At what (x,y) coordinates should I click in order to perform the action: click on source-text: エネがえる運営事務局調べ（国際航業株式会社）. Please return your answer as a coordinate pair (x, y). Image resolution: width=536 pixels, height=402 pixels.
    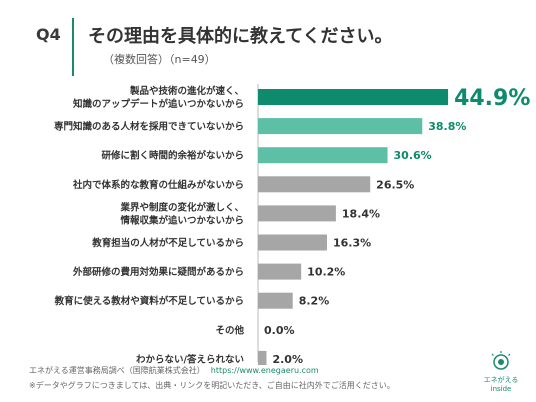
    Looking at the image, I should click on (117, 370).